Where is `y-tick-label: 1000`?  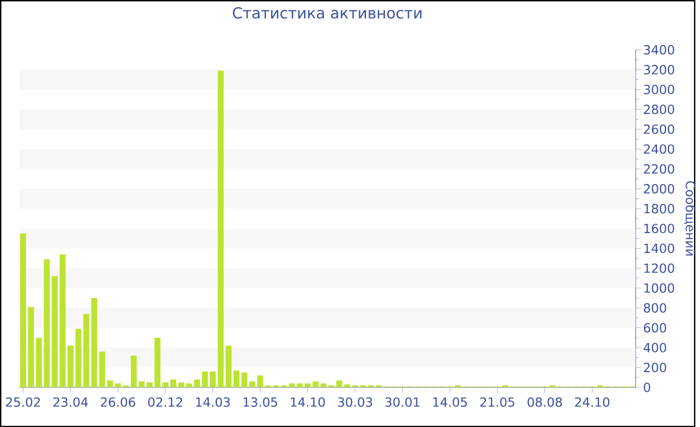
y-tick-label: 1000 is located at coordinates (659, 288).